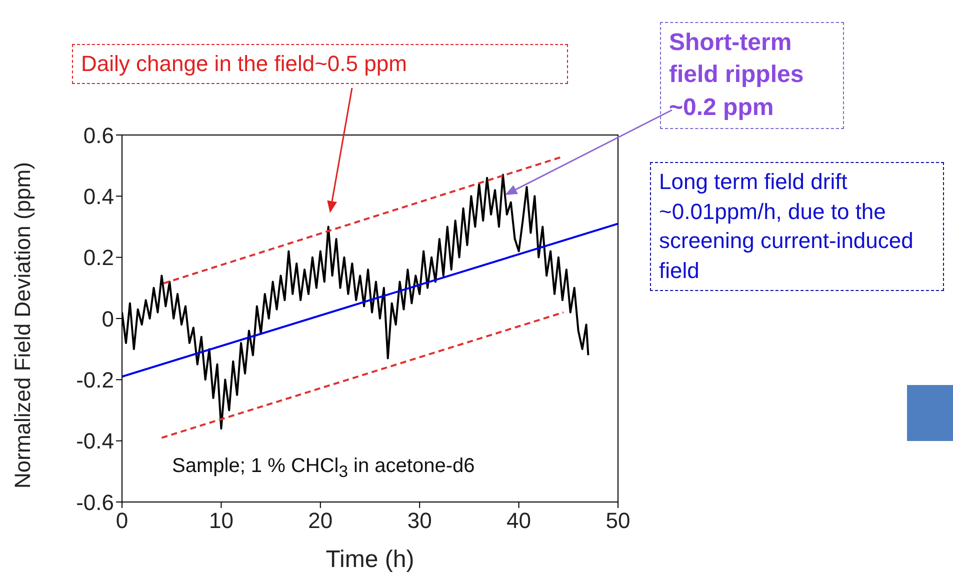 The width and height of the screenshot is (953, 579). I want to click on y-tick-label: 0, so click(108, 319).